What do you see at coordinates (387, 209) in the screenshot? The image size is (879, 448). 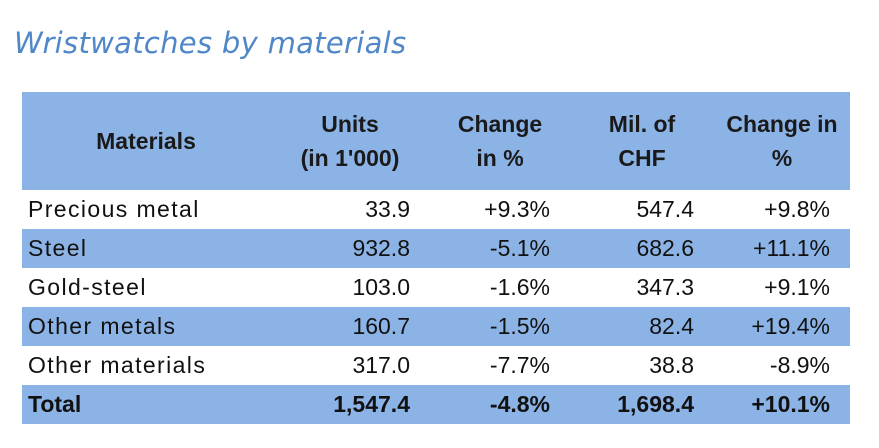 I see `cell-units: 33.9` at bounding box center [387, 209].